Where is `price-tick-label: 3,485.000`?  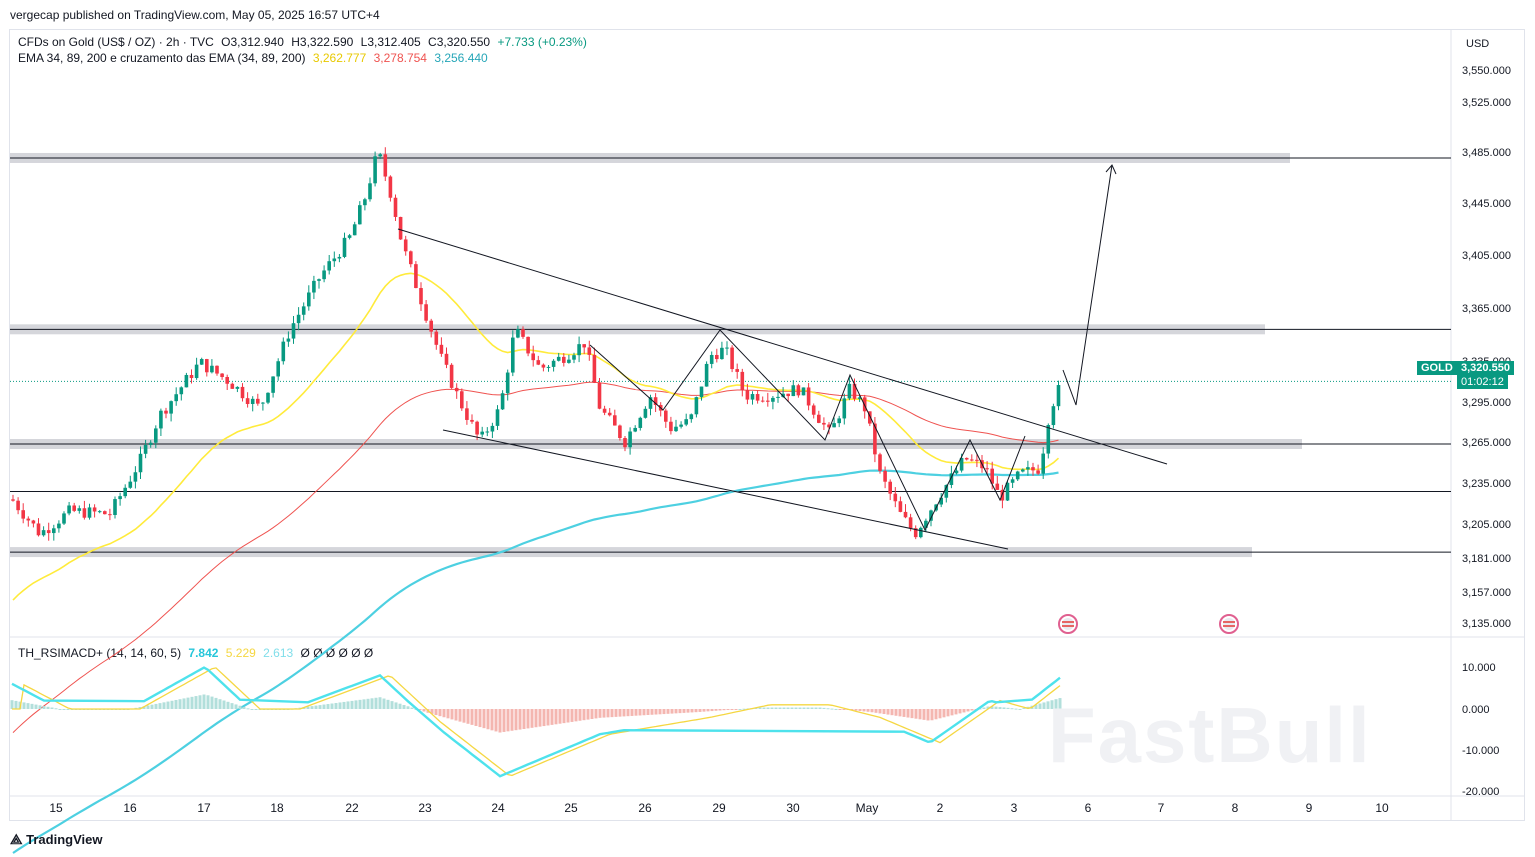
price-tick-label: 3,485.000 is located at coordinates (1486, 153).